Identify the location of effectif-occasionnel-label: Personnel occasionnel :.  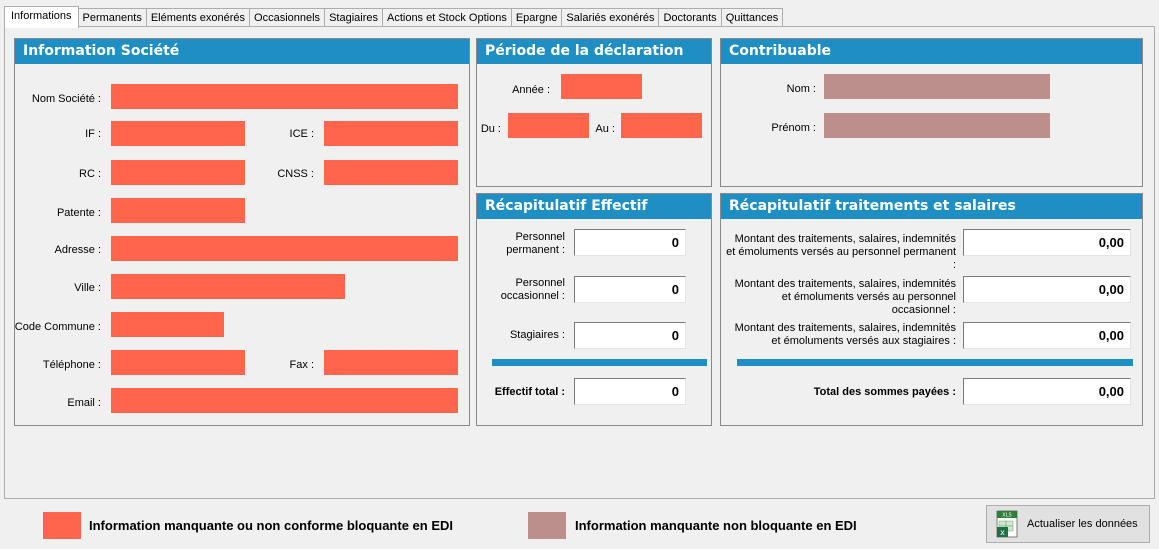
(532, 289).